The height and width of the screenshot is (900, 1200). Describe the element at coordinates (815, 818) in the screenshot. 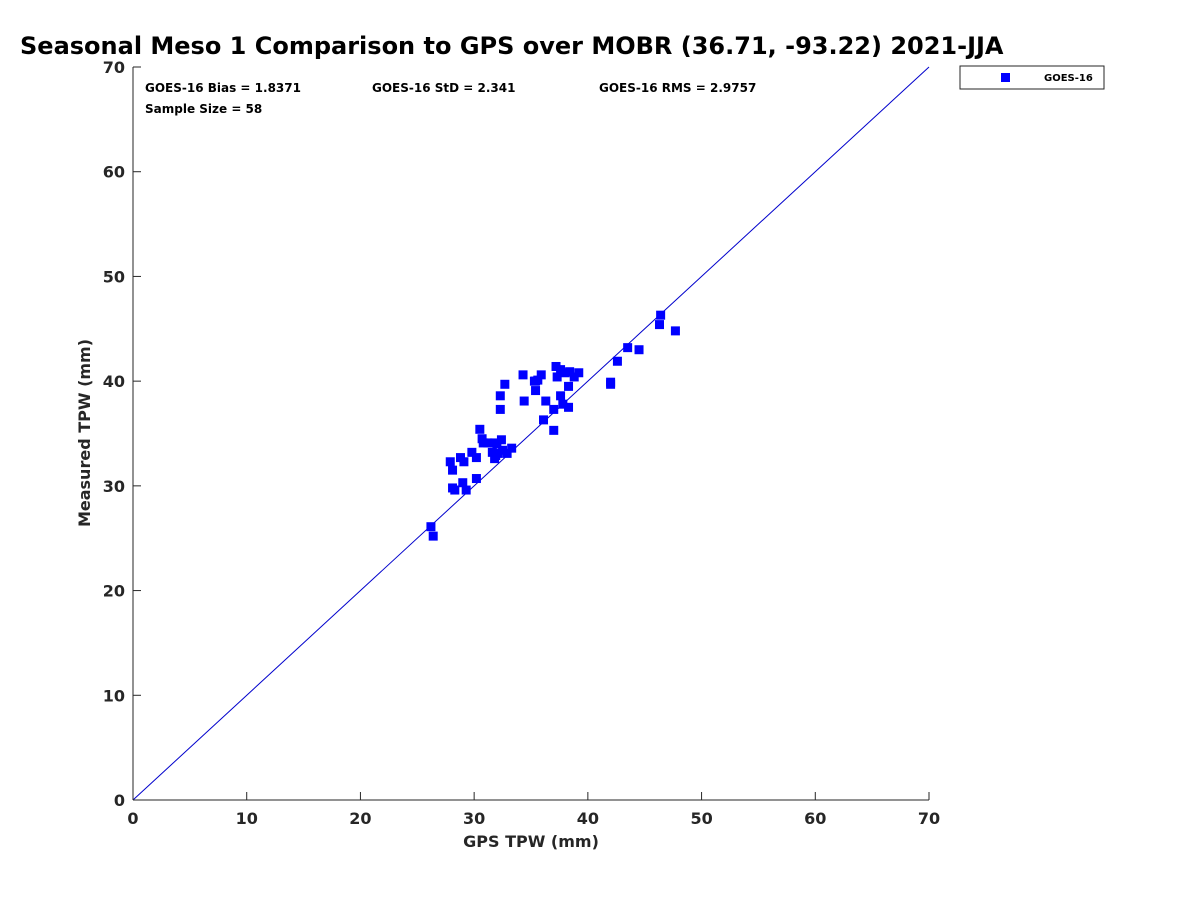

I see `x-tick-label: 60` at that location.